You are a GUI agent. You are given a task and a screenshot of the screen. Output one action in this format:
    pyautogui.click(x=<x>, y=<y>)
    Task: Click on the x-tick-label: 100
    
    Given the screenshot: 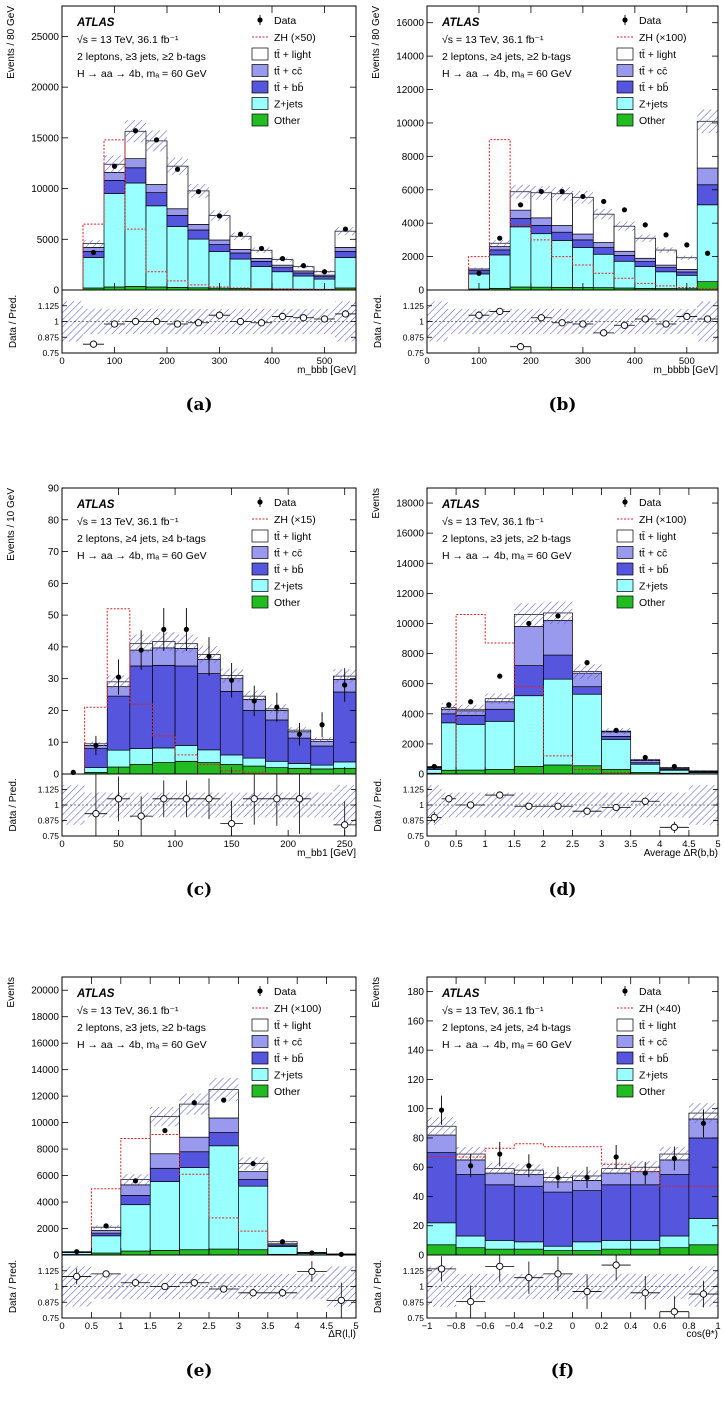 What is the action you would take?
    pyautogui.click(x=479, y=361)
    